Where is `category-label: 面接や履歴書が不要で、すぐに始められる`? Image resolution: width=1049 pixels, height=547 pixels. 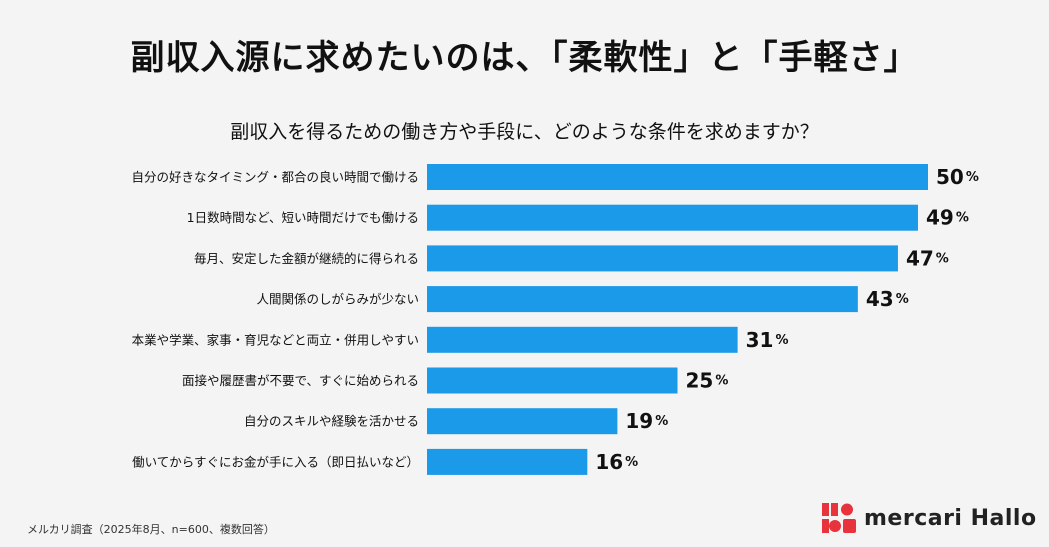
category-label: 面接や履歴書が不要で、すぐに始められる is located at coordinates (300, 380).